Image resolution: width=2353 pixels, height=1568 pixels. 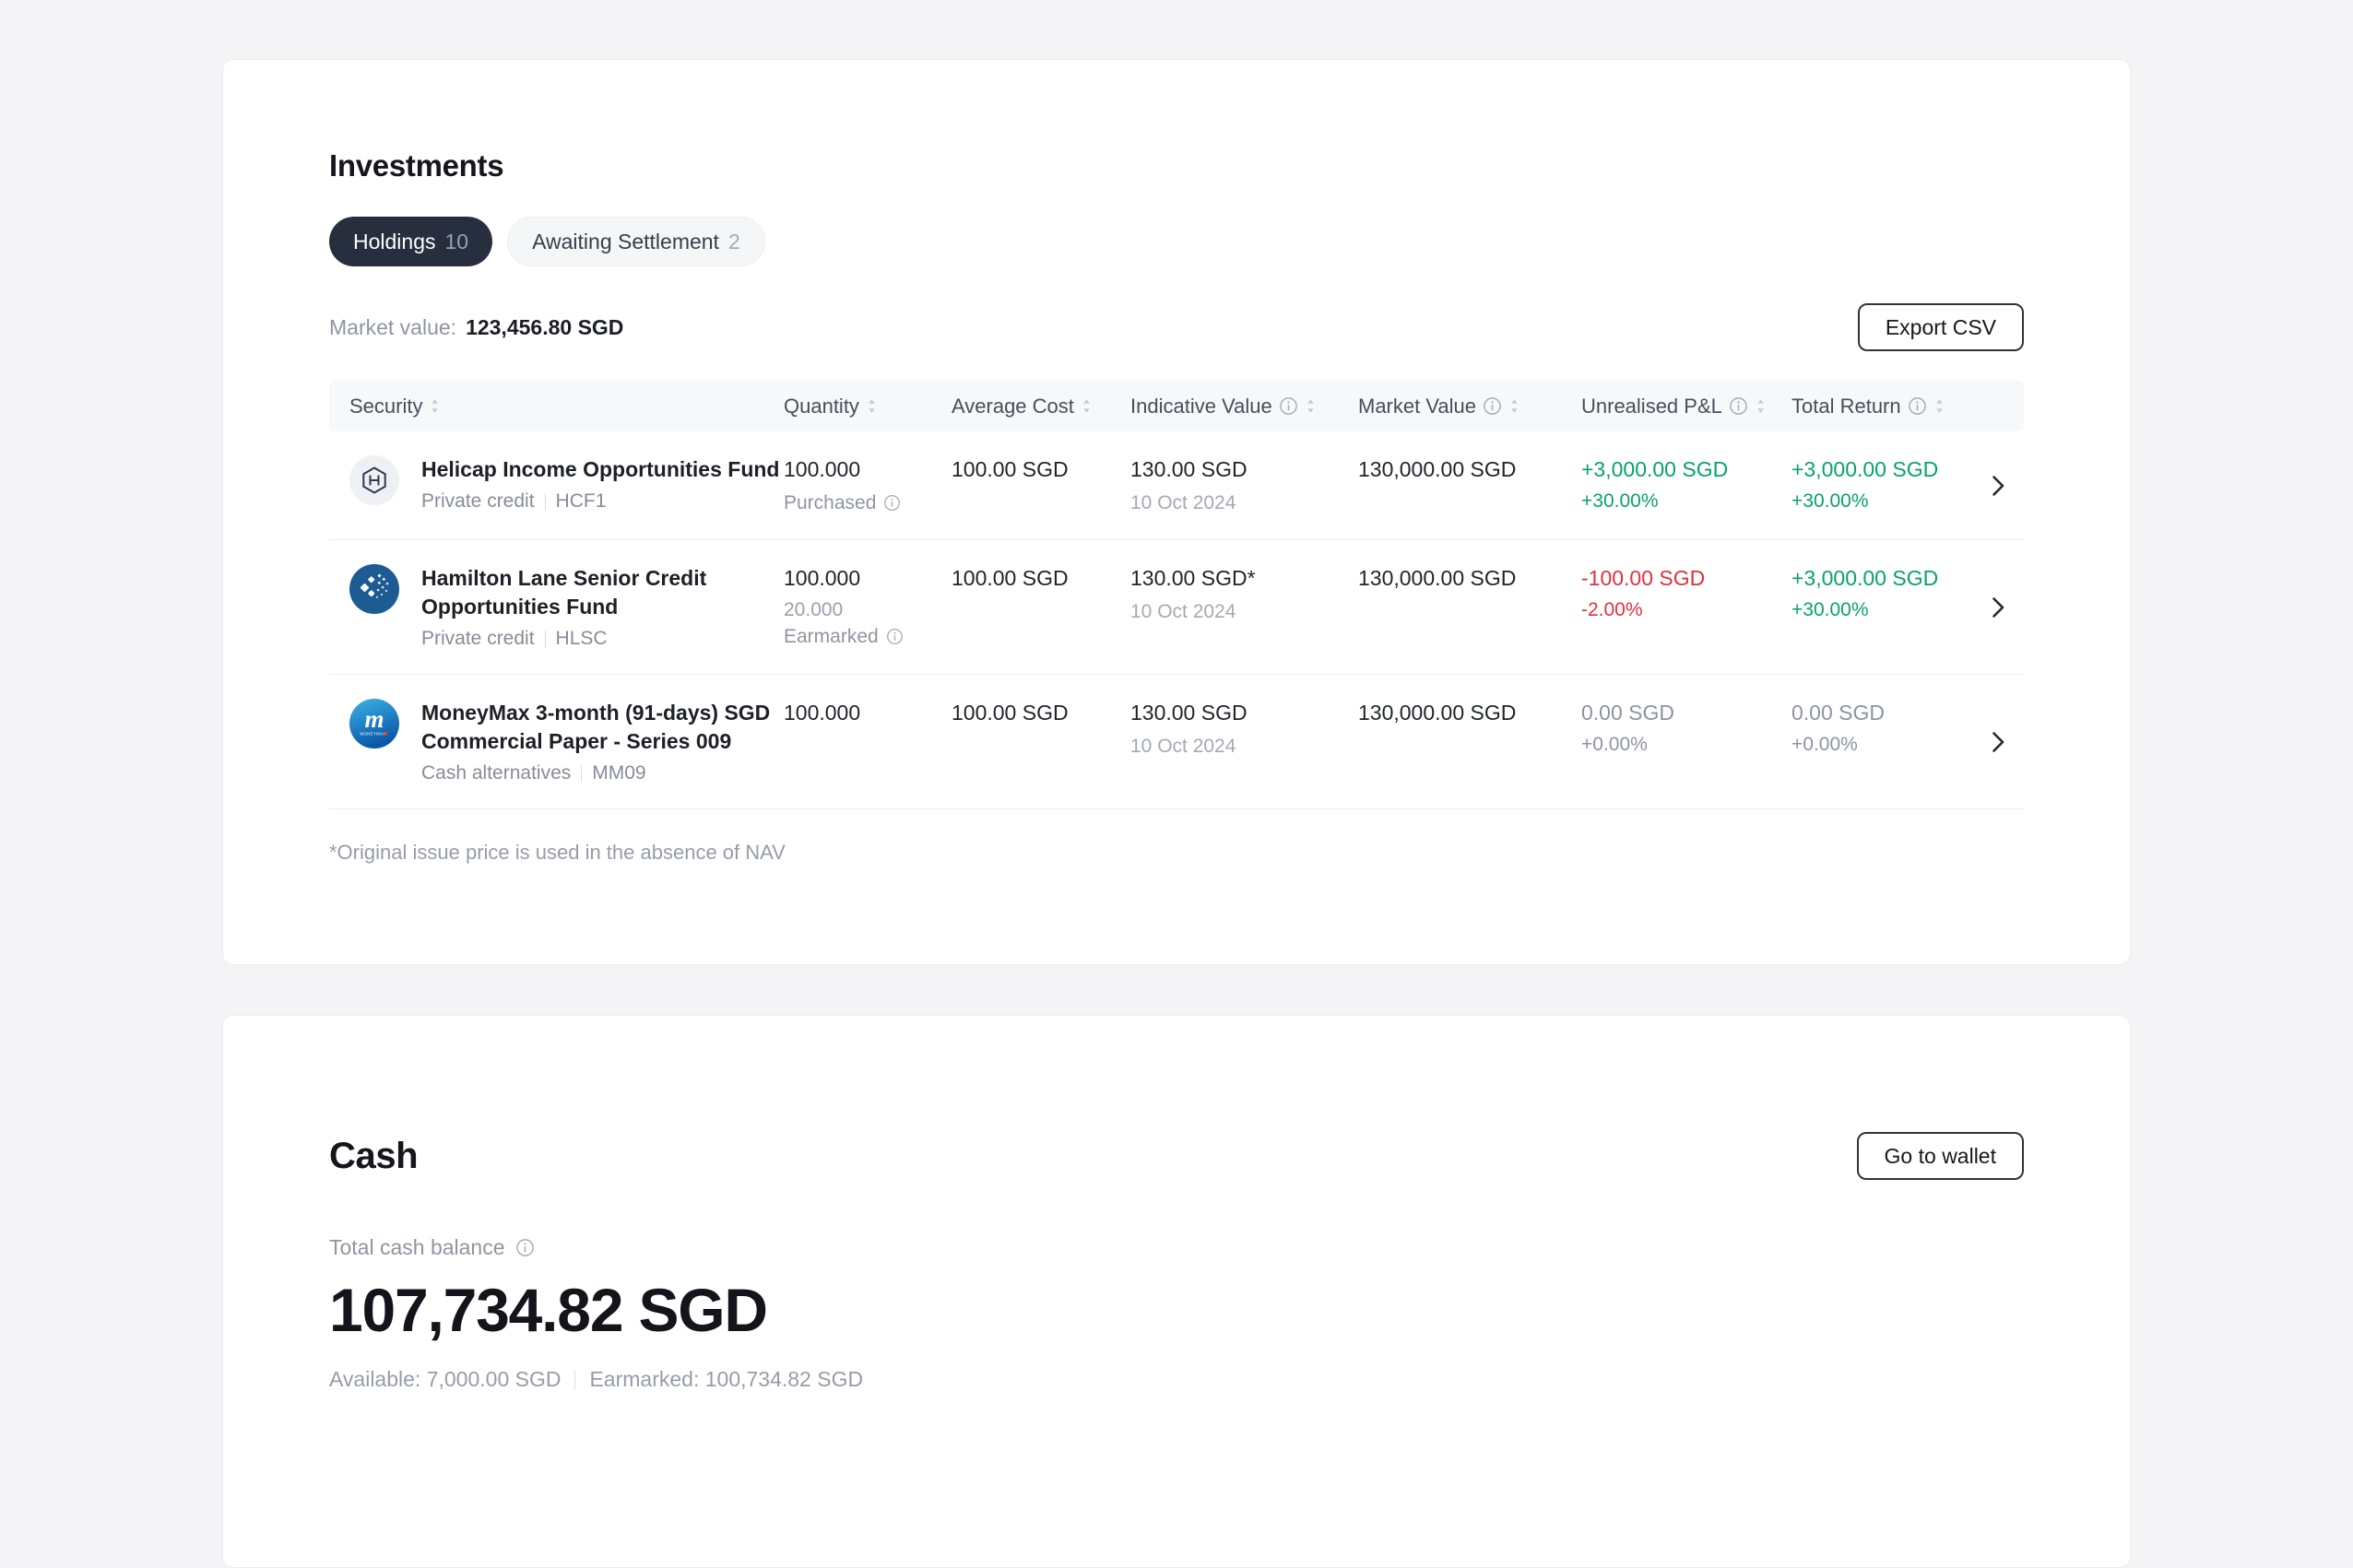 What do you see at coordinates (1846, 406) in the screenshot?
I see `column-label: Total Return` at bounding box center [1846, 406].